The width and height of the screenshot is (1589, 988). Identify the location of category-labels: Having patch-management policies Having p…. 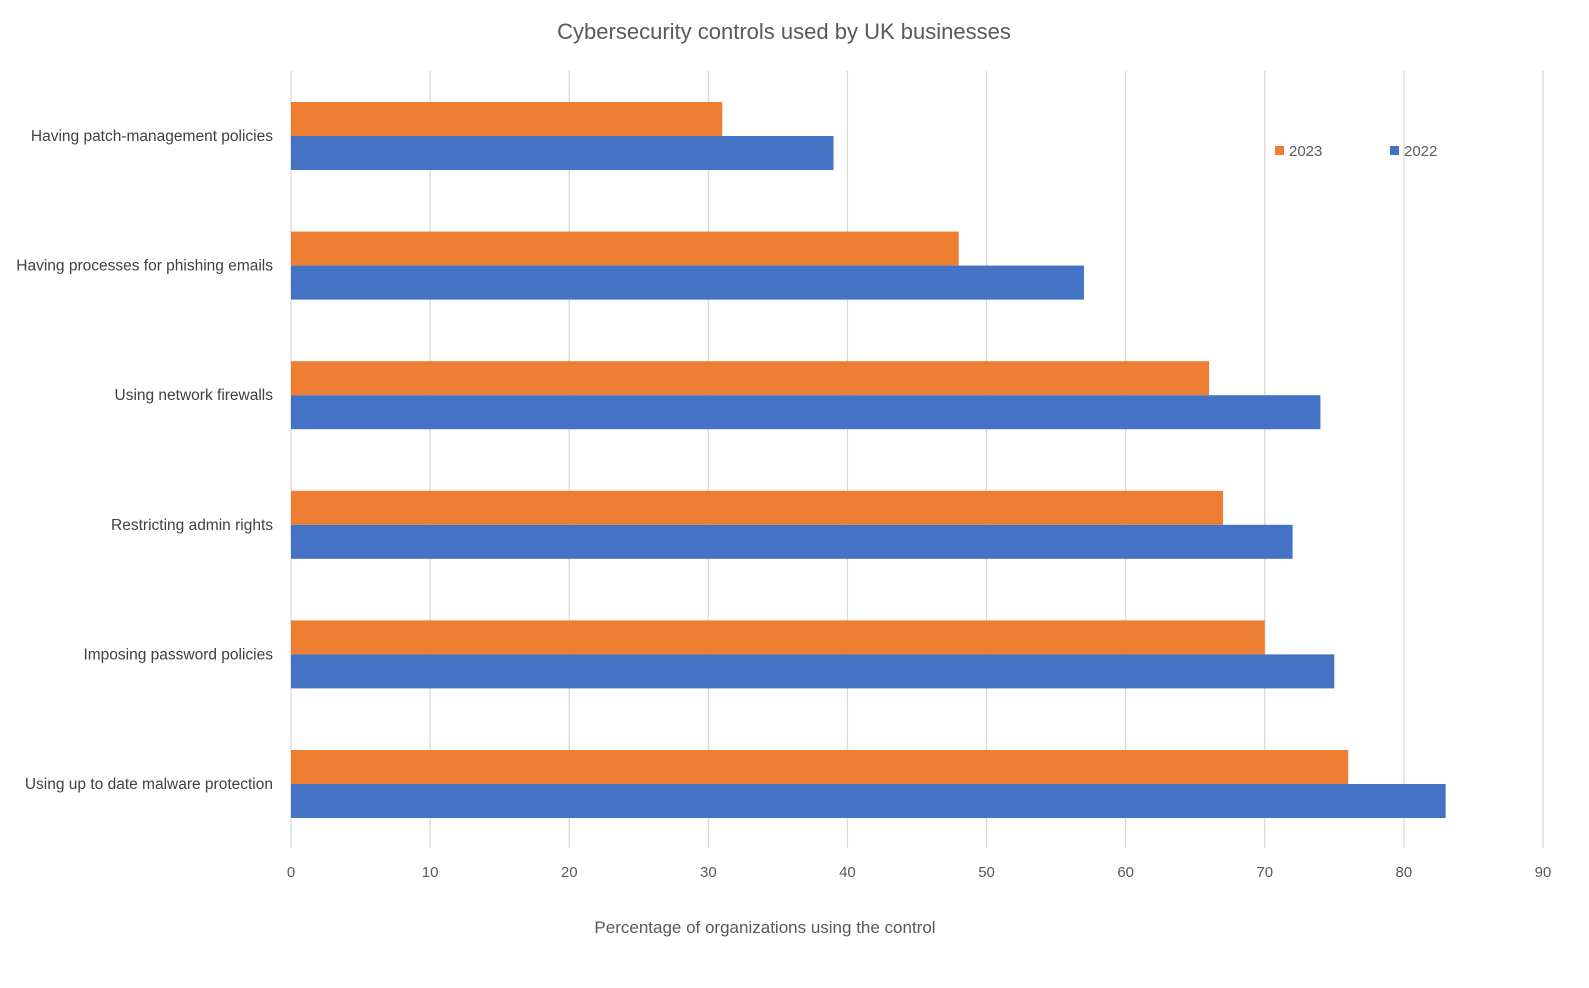
(144, 460).